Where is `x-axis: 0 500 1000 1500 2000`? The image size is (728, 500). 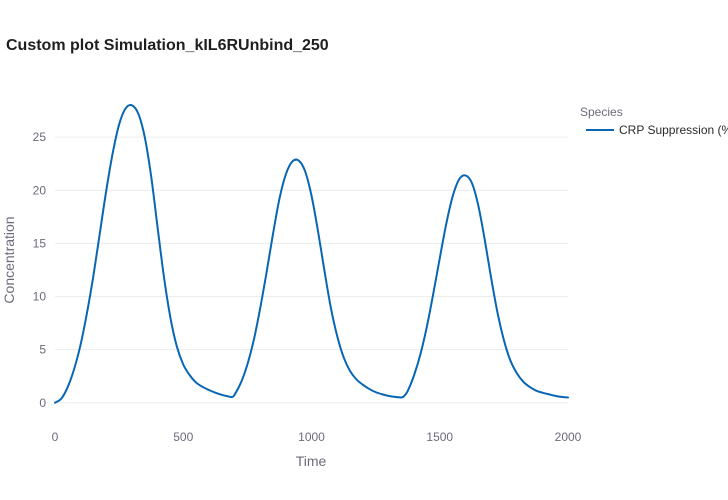 x-axis: 0 500 1000 1500 2000 is located at coordinates (317, 437).